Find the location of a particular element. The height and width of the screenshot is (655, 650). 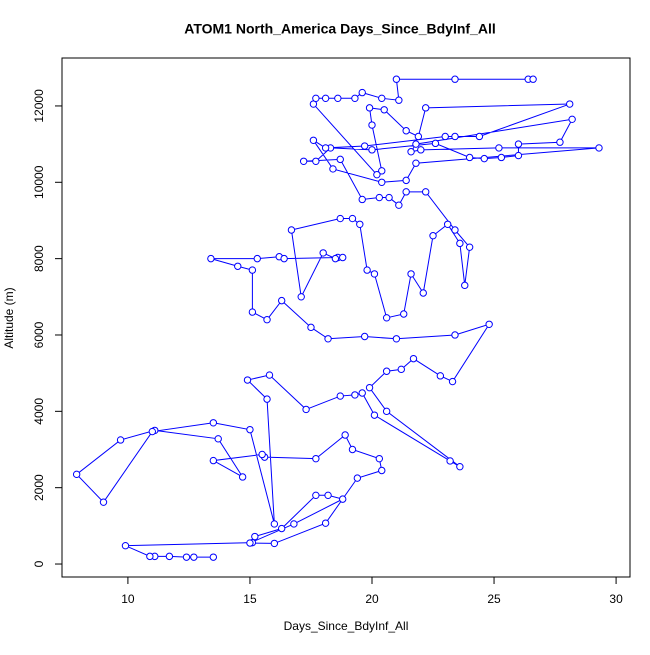

y-tick-label: 8000 is located at coordinates (39, 258).